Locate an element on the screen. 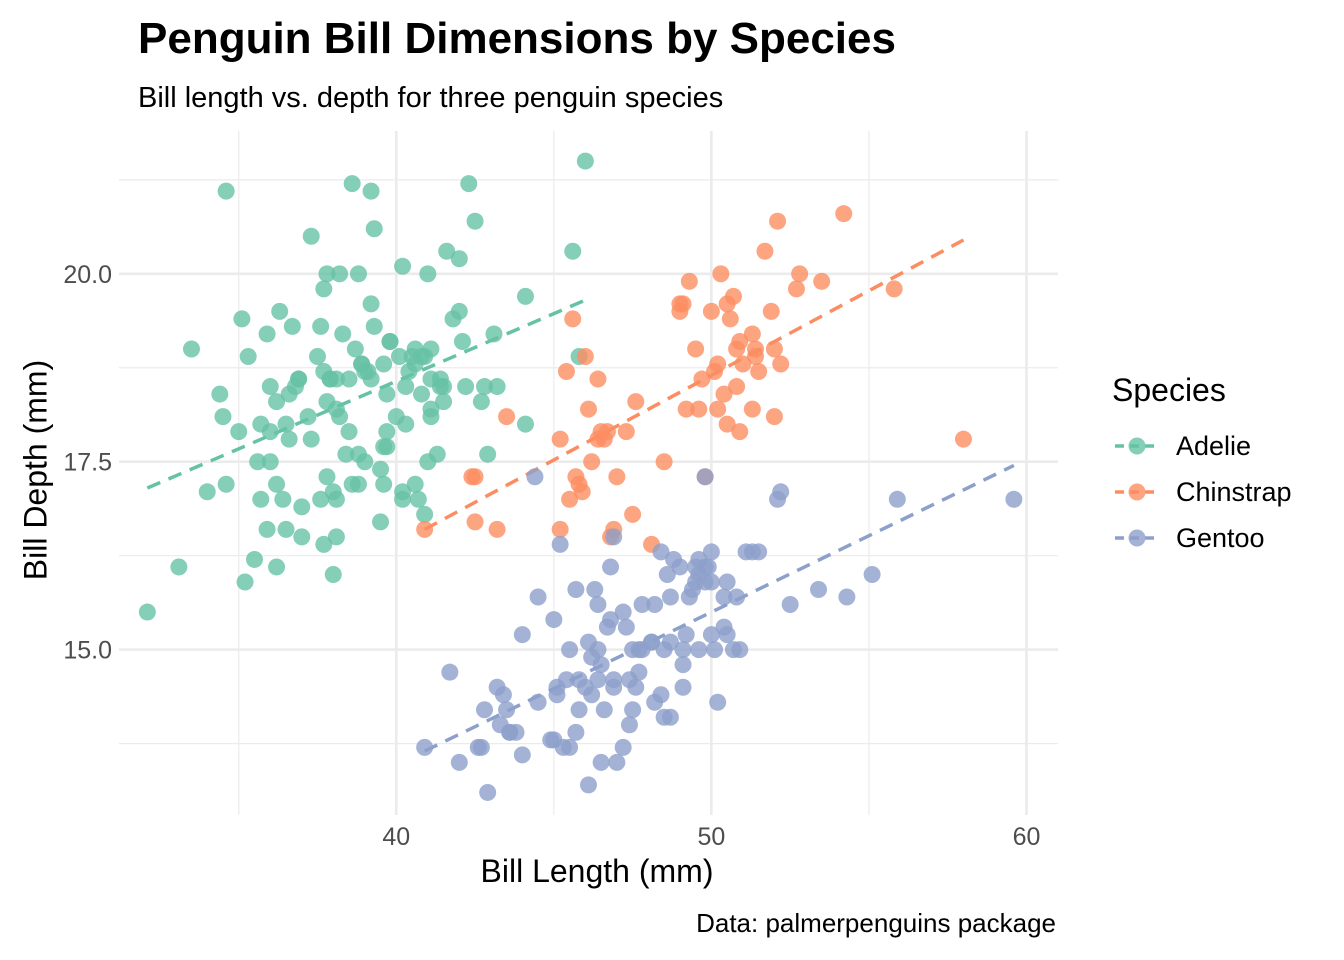 This screenshot has width=1344, height=960. legend: Species Adelie Chinstrap Gentoo is located at coordinates (1202, 466).